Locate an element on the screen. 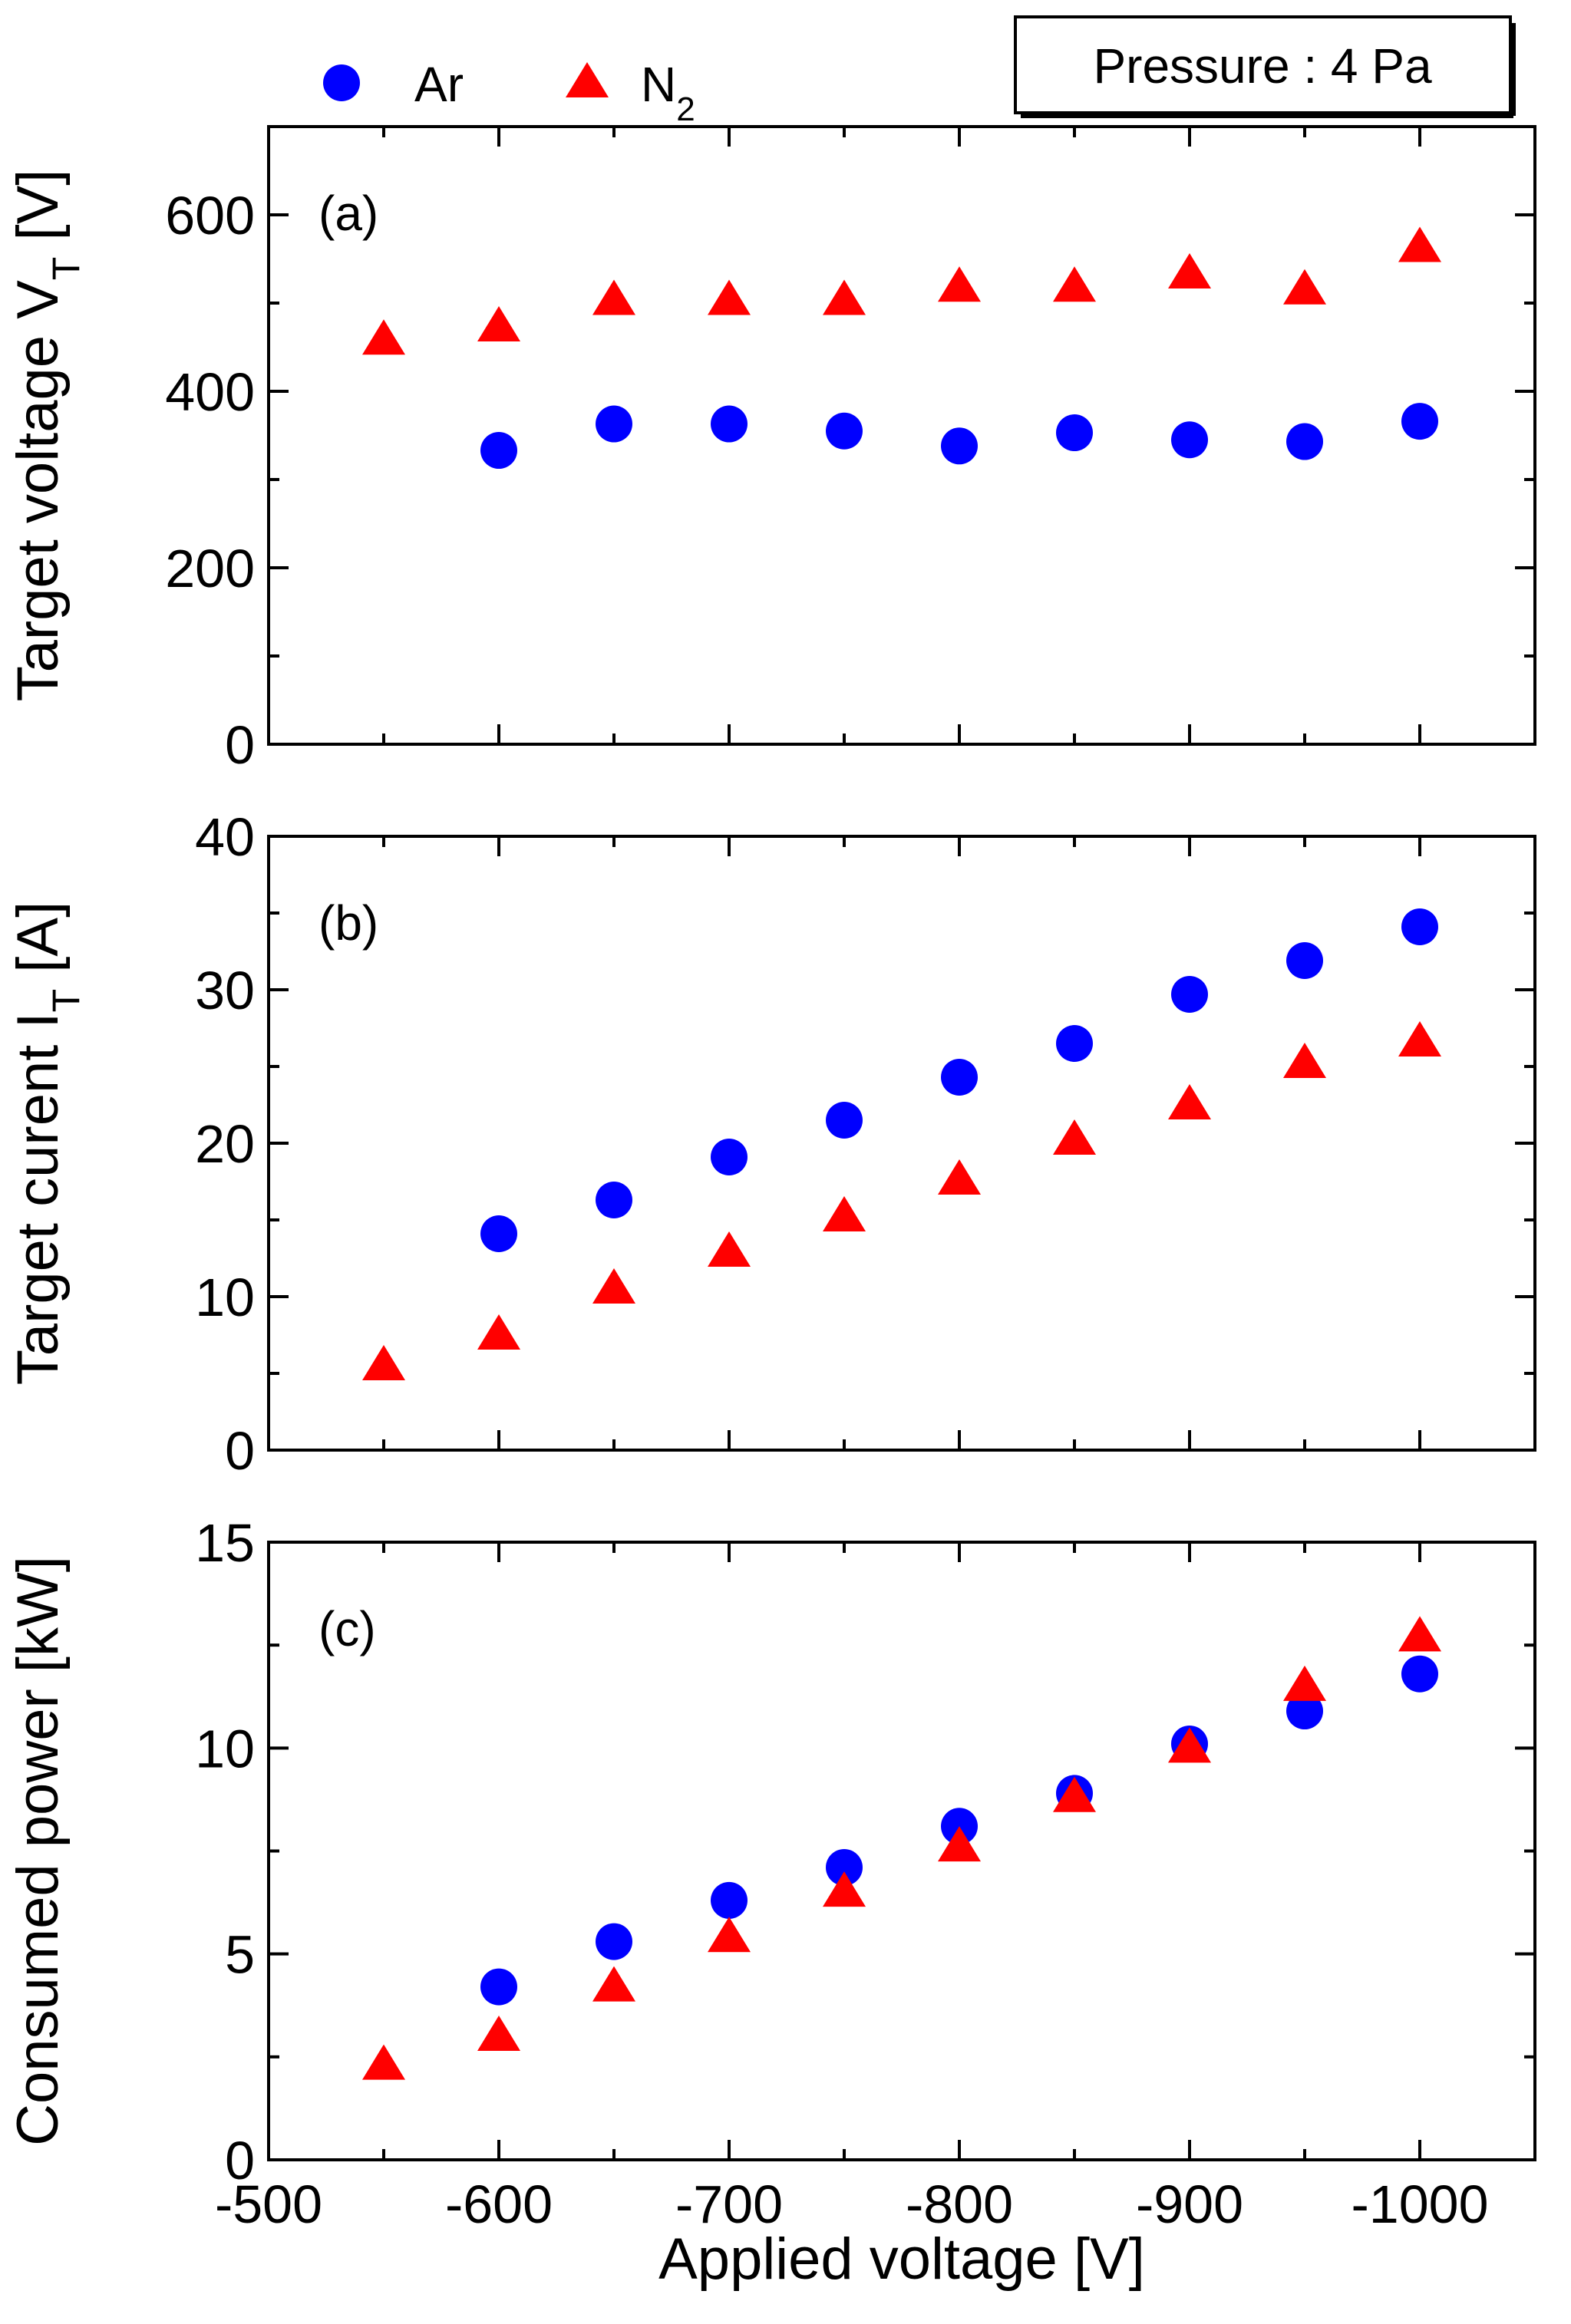  y-axis-title: Target voltage VT [V] is located at coordinates (46, 436).